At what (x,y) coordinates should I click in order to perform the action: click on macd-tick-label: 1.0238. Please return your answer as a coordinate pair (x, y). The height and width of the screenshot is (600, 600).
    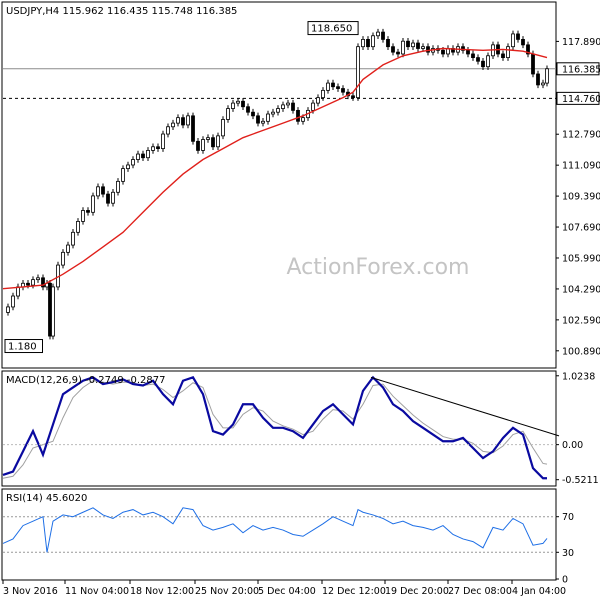
    Looking at the image, I should click on (578, 376).